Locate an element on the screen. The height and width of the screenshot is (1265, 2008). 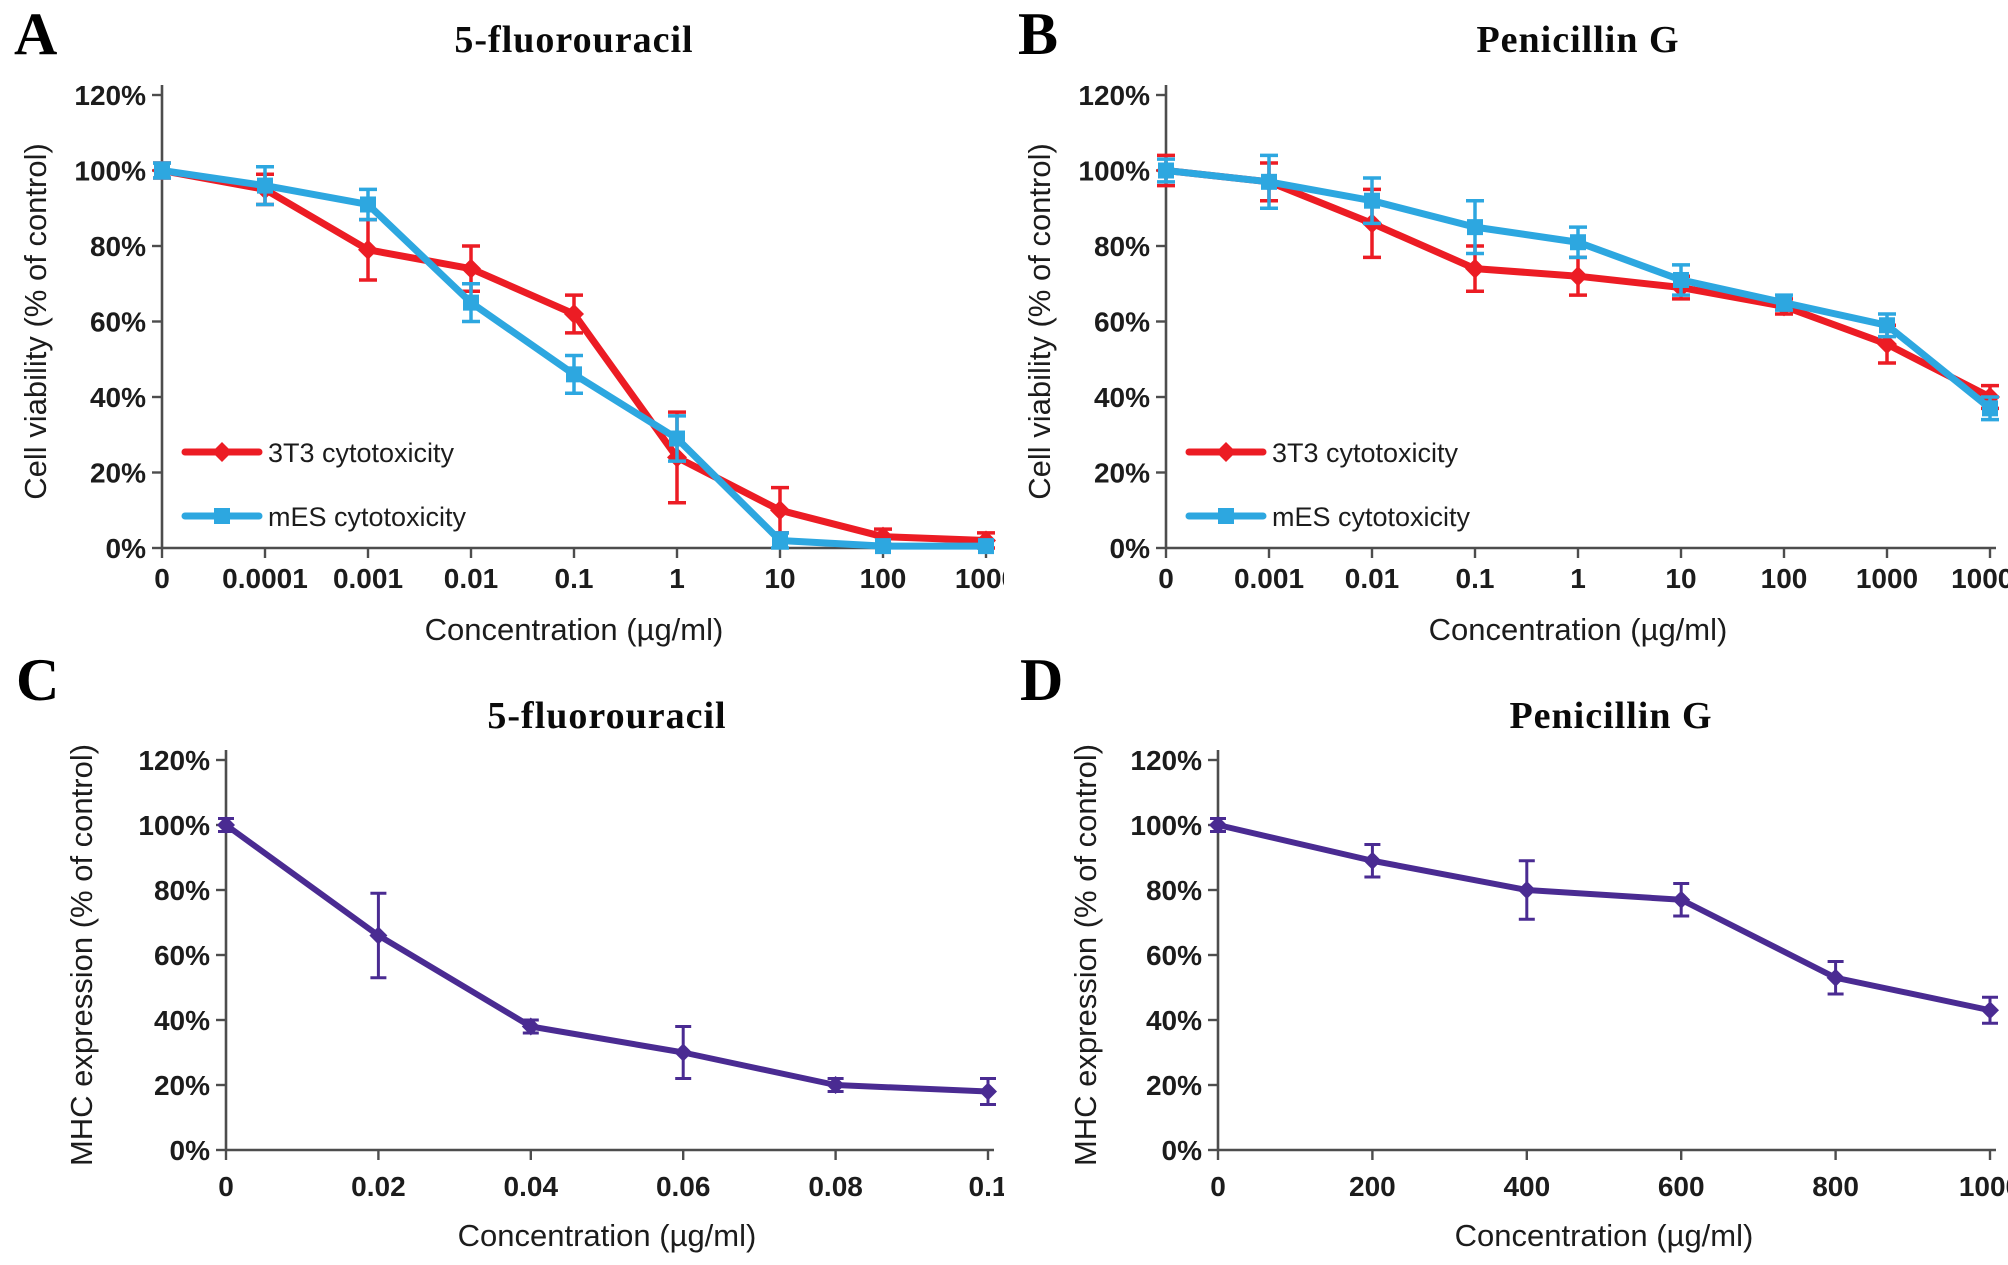
y-axis-title: MHC expression (% of control) is located at coordinates (1085, 955).